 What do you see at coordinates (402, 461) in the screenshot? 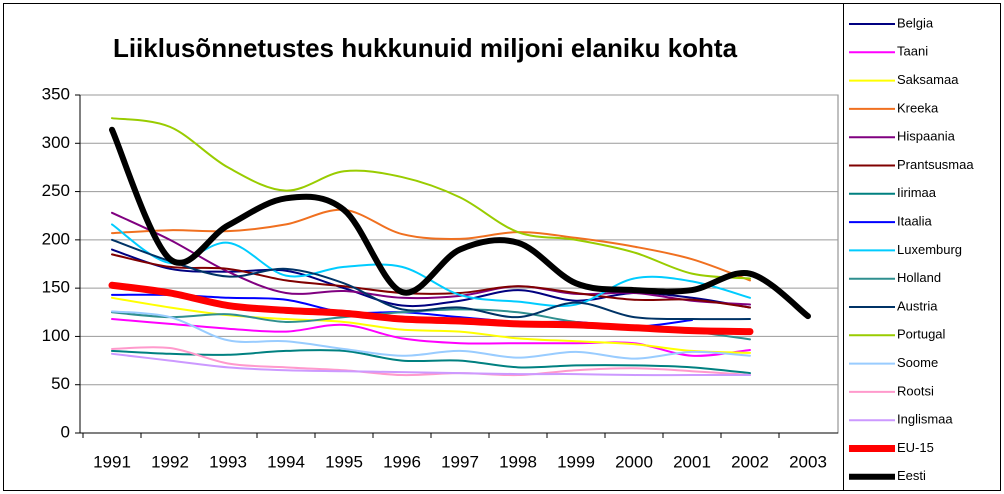
I see `x-tick-label: 1996` at bounding box center [402, 461].